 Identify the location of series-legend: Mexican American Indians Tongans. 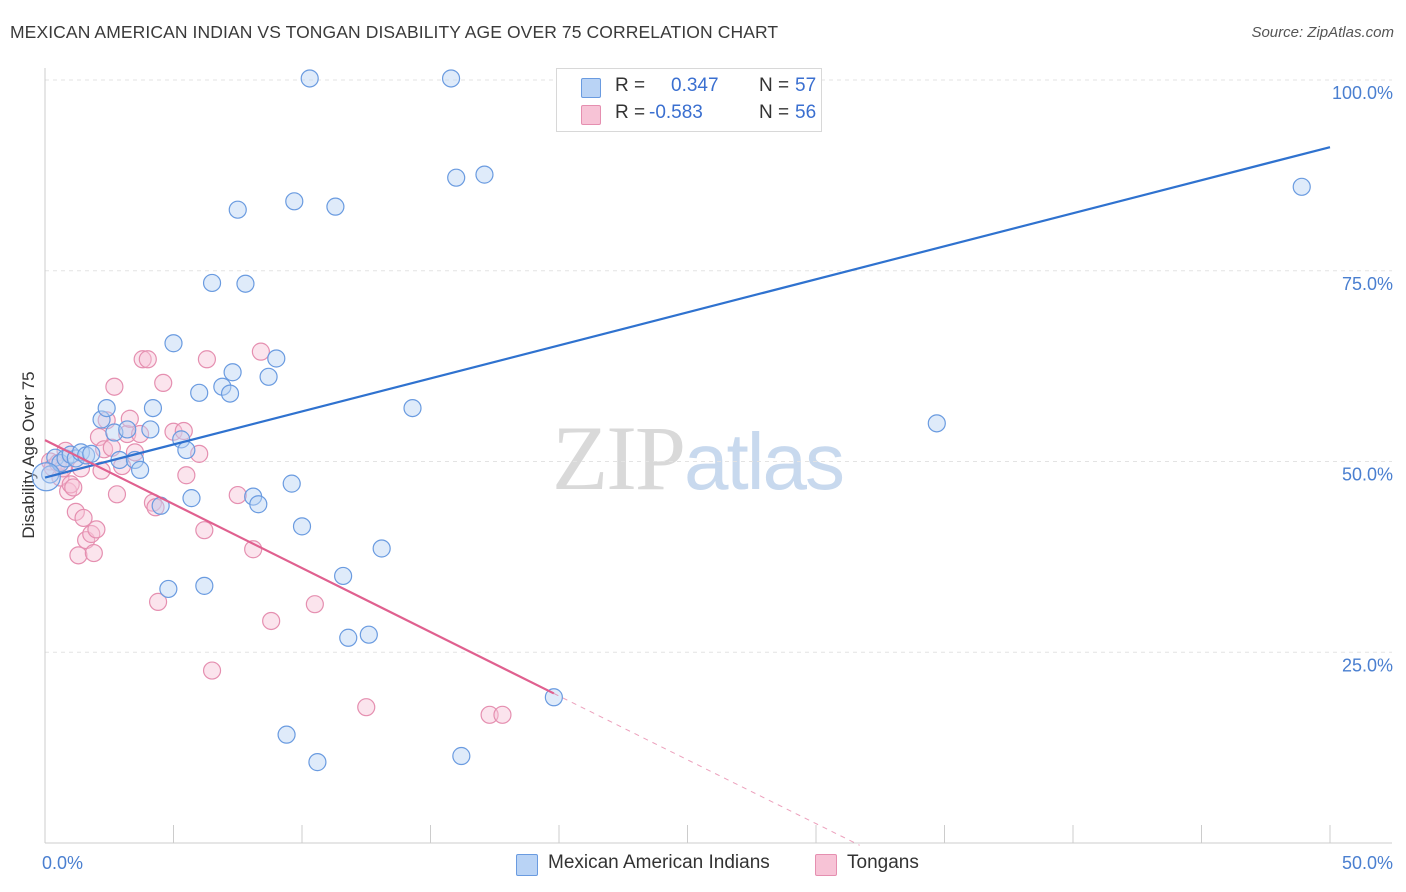
(703, 865).